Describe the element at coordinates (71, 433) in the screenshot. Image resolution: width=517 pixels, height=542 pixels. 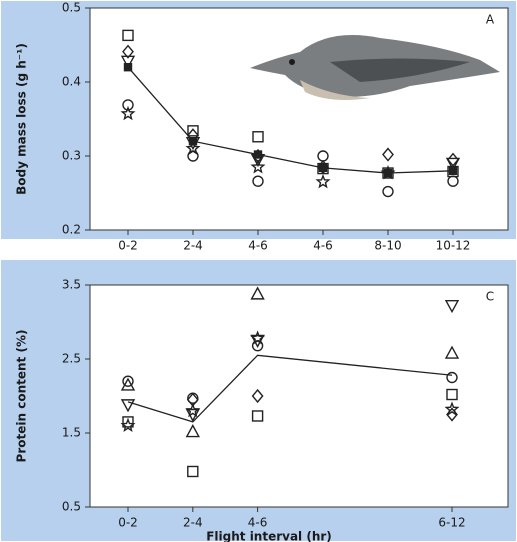
I see `y-tick-label: 1.5` at that location.